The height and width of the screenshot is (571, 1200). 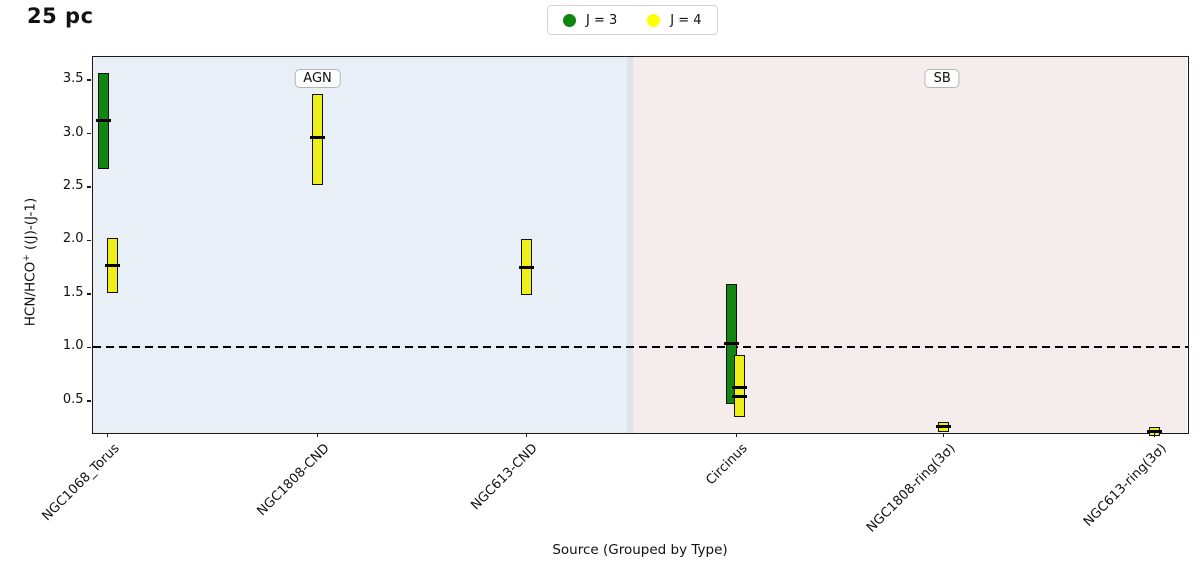 I want to click on group-label-agn: AGN, so click(x=317, y=78).